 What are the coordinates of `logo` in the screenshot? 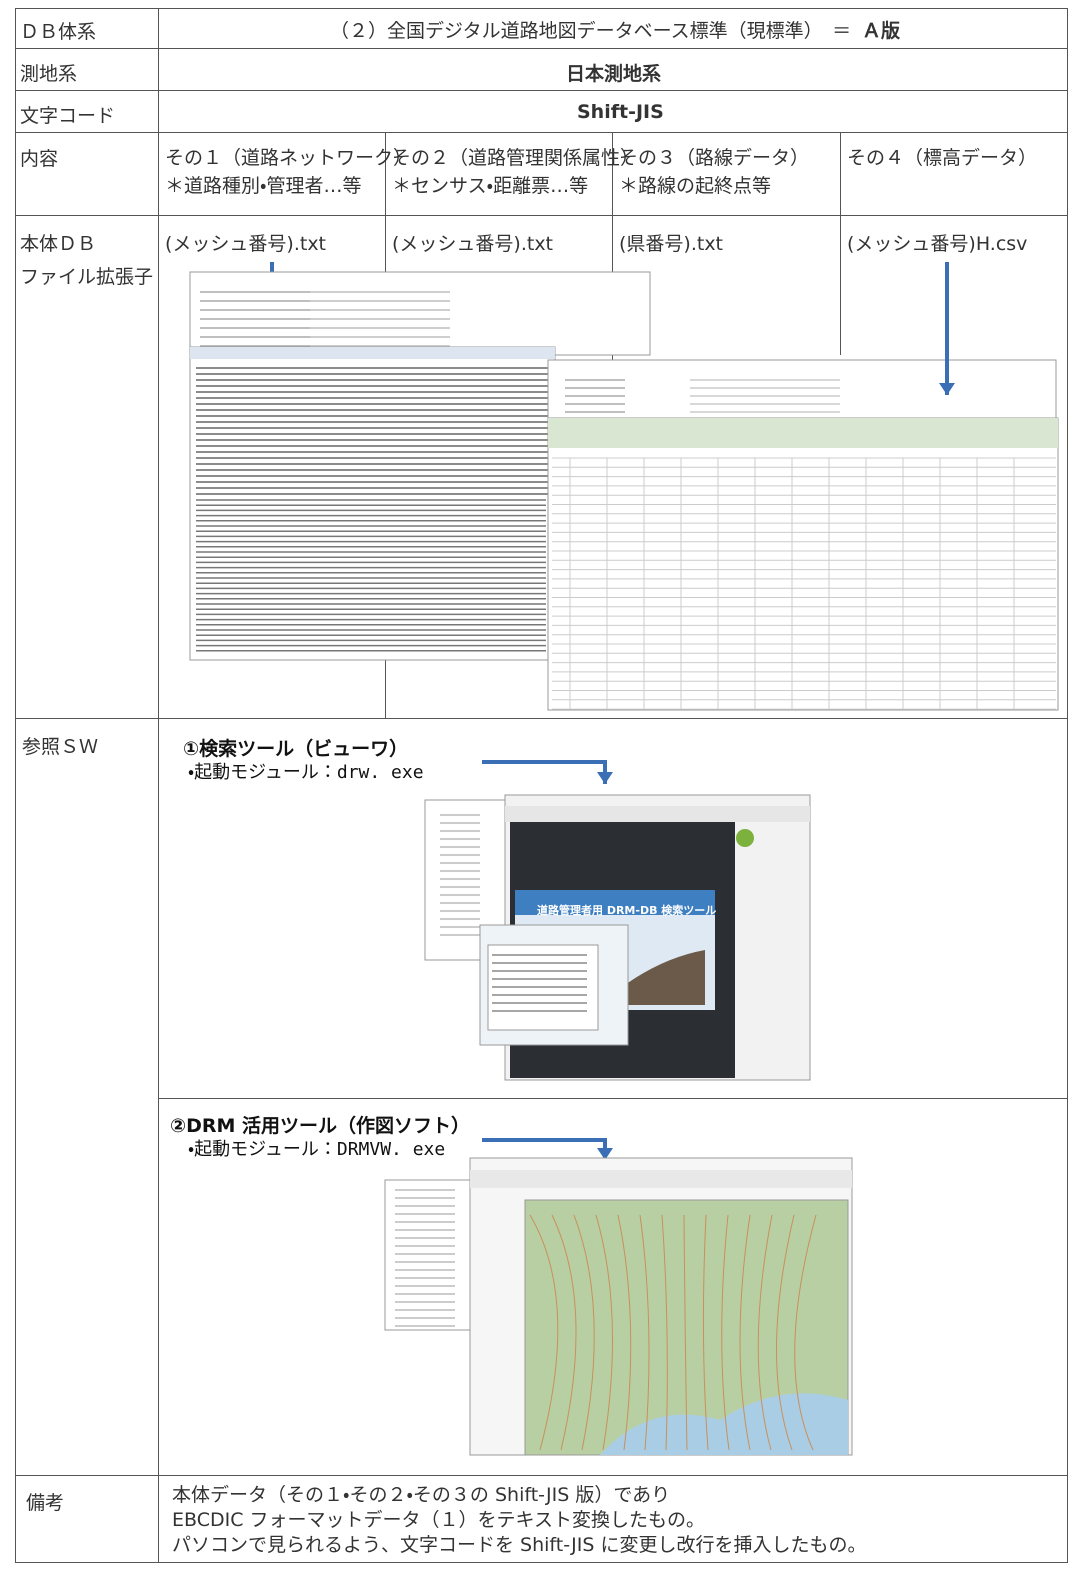 It's located at (745, 838).